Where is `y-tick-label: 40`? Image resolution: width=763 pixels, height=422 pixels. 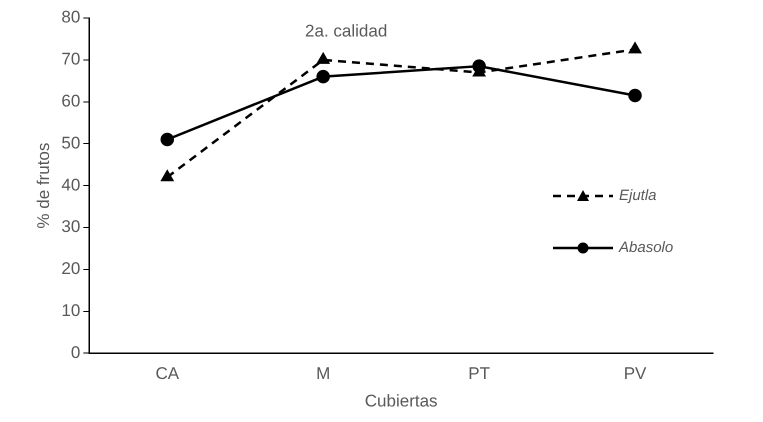
y-tick-label: 40 is located at coordinates (70, 184).